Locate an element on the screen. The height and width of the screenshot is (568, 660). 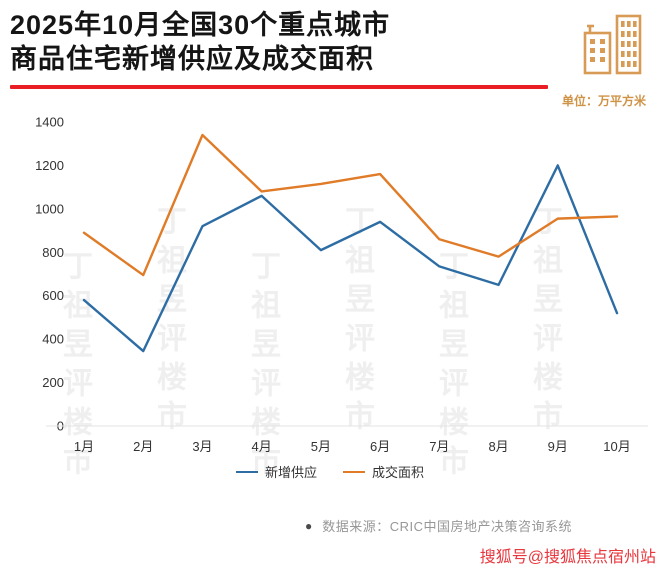
unit-label: 单位：万平方米 is located at coordinates (603, 101).